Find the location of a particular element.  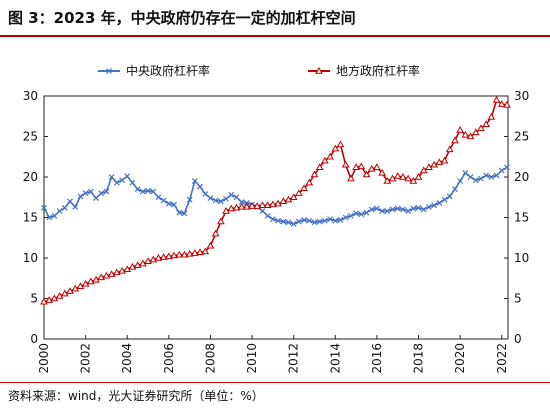

y-tick-left-label: 20 is located at coordinates (30, 177).